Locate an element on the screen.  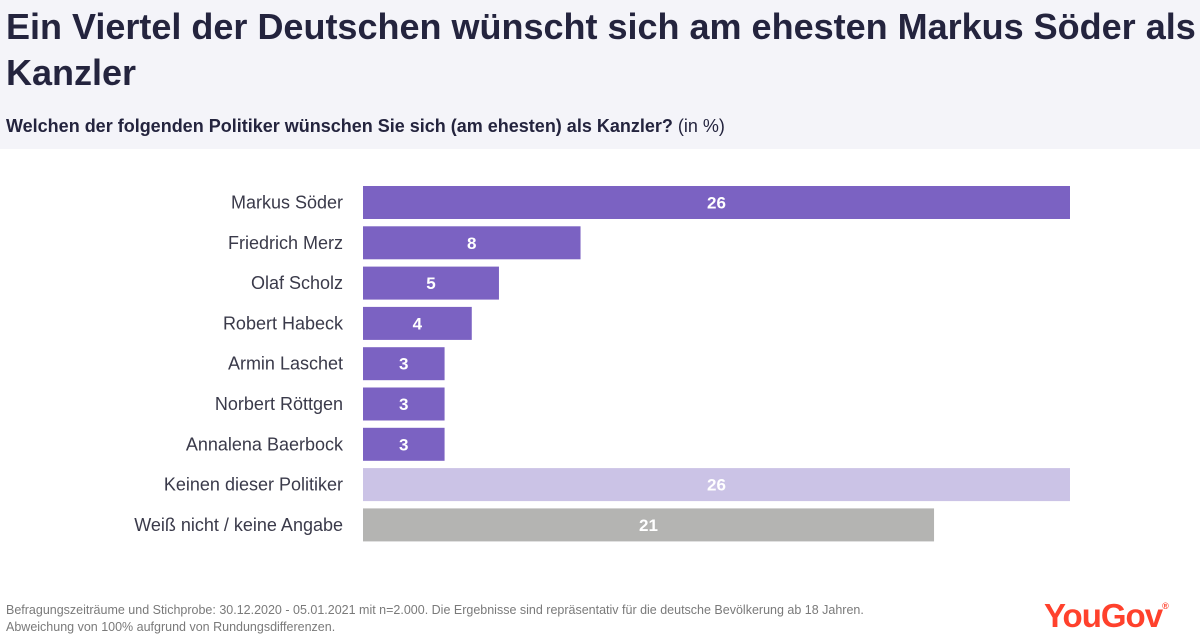
category-label: Annalena Baerbock is located at coordinates (265, 444).